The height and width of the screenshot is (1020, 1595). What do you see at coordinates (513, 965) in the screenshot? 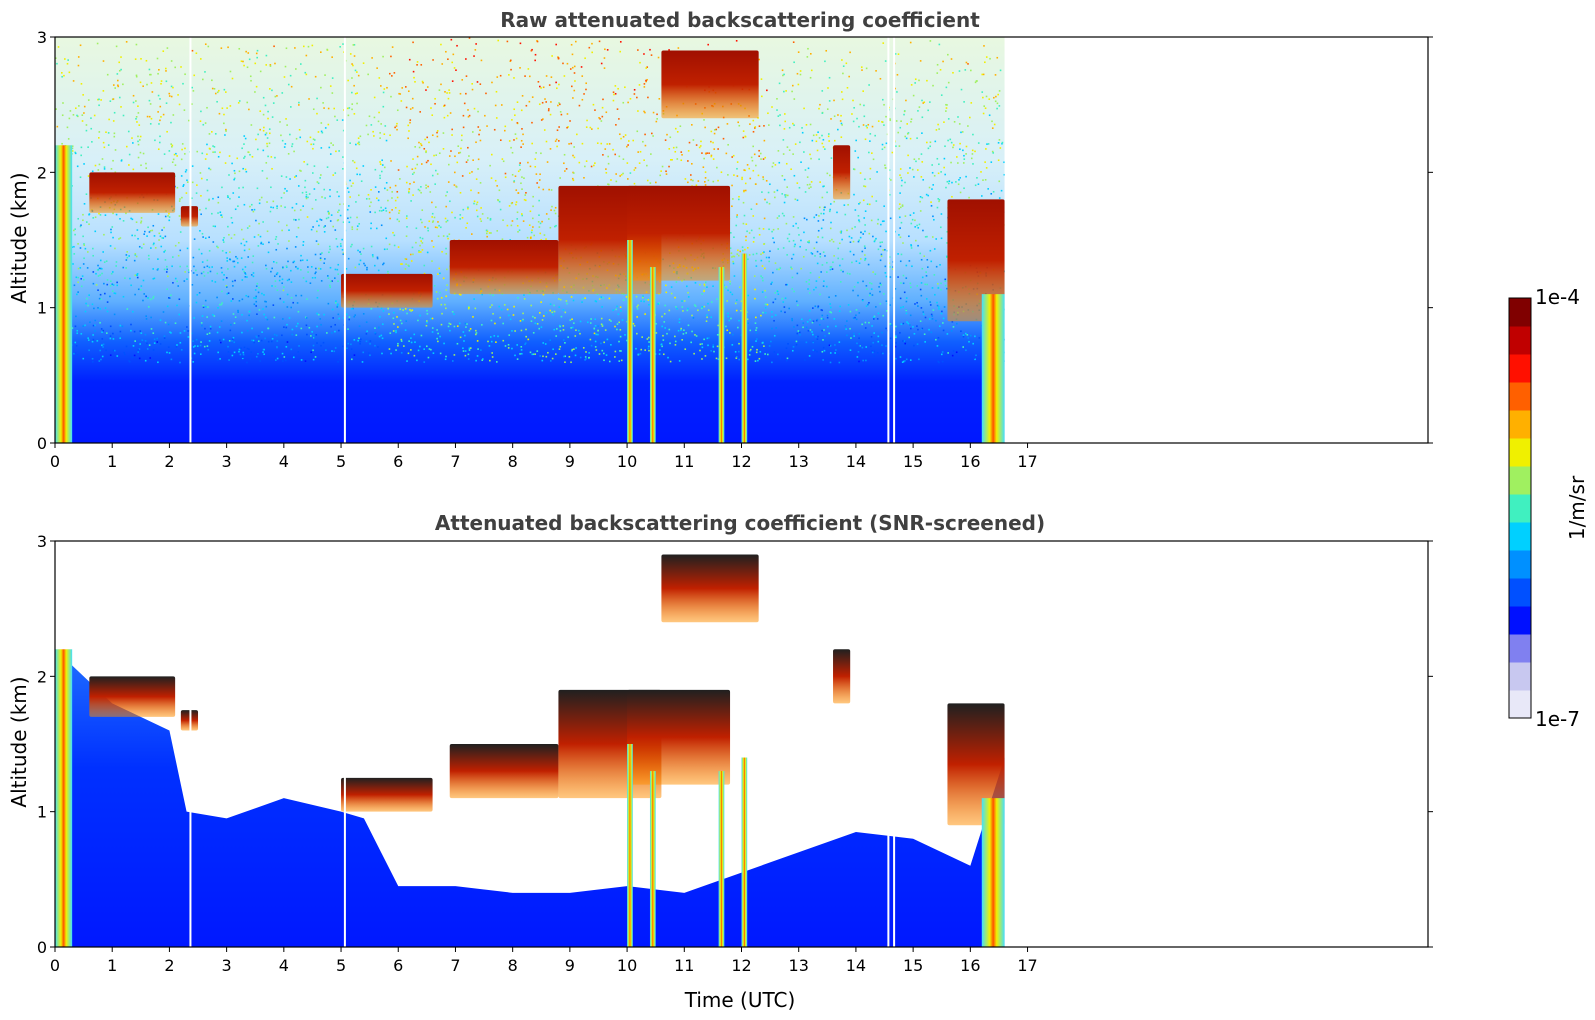
I see `x-tick-label: 8` at bounding box center [513, 965].